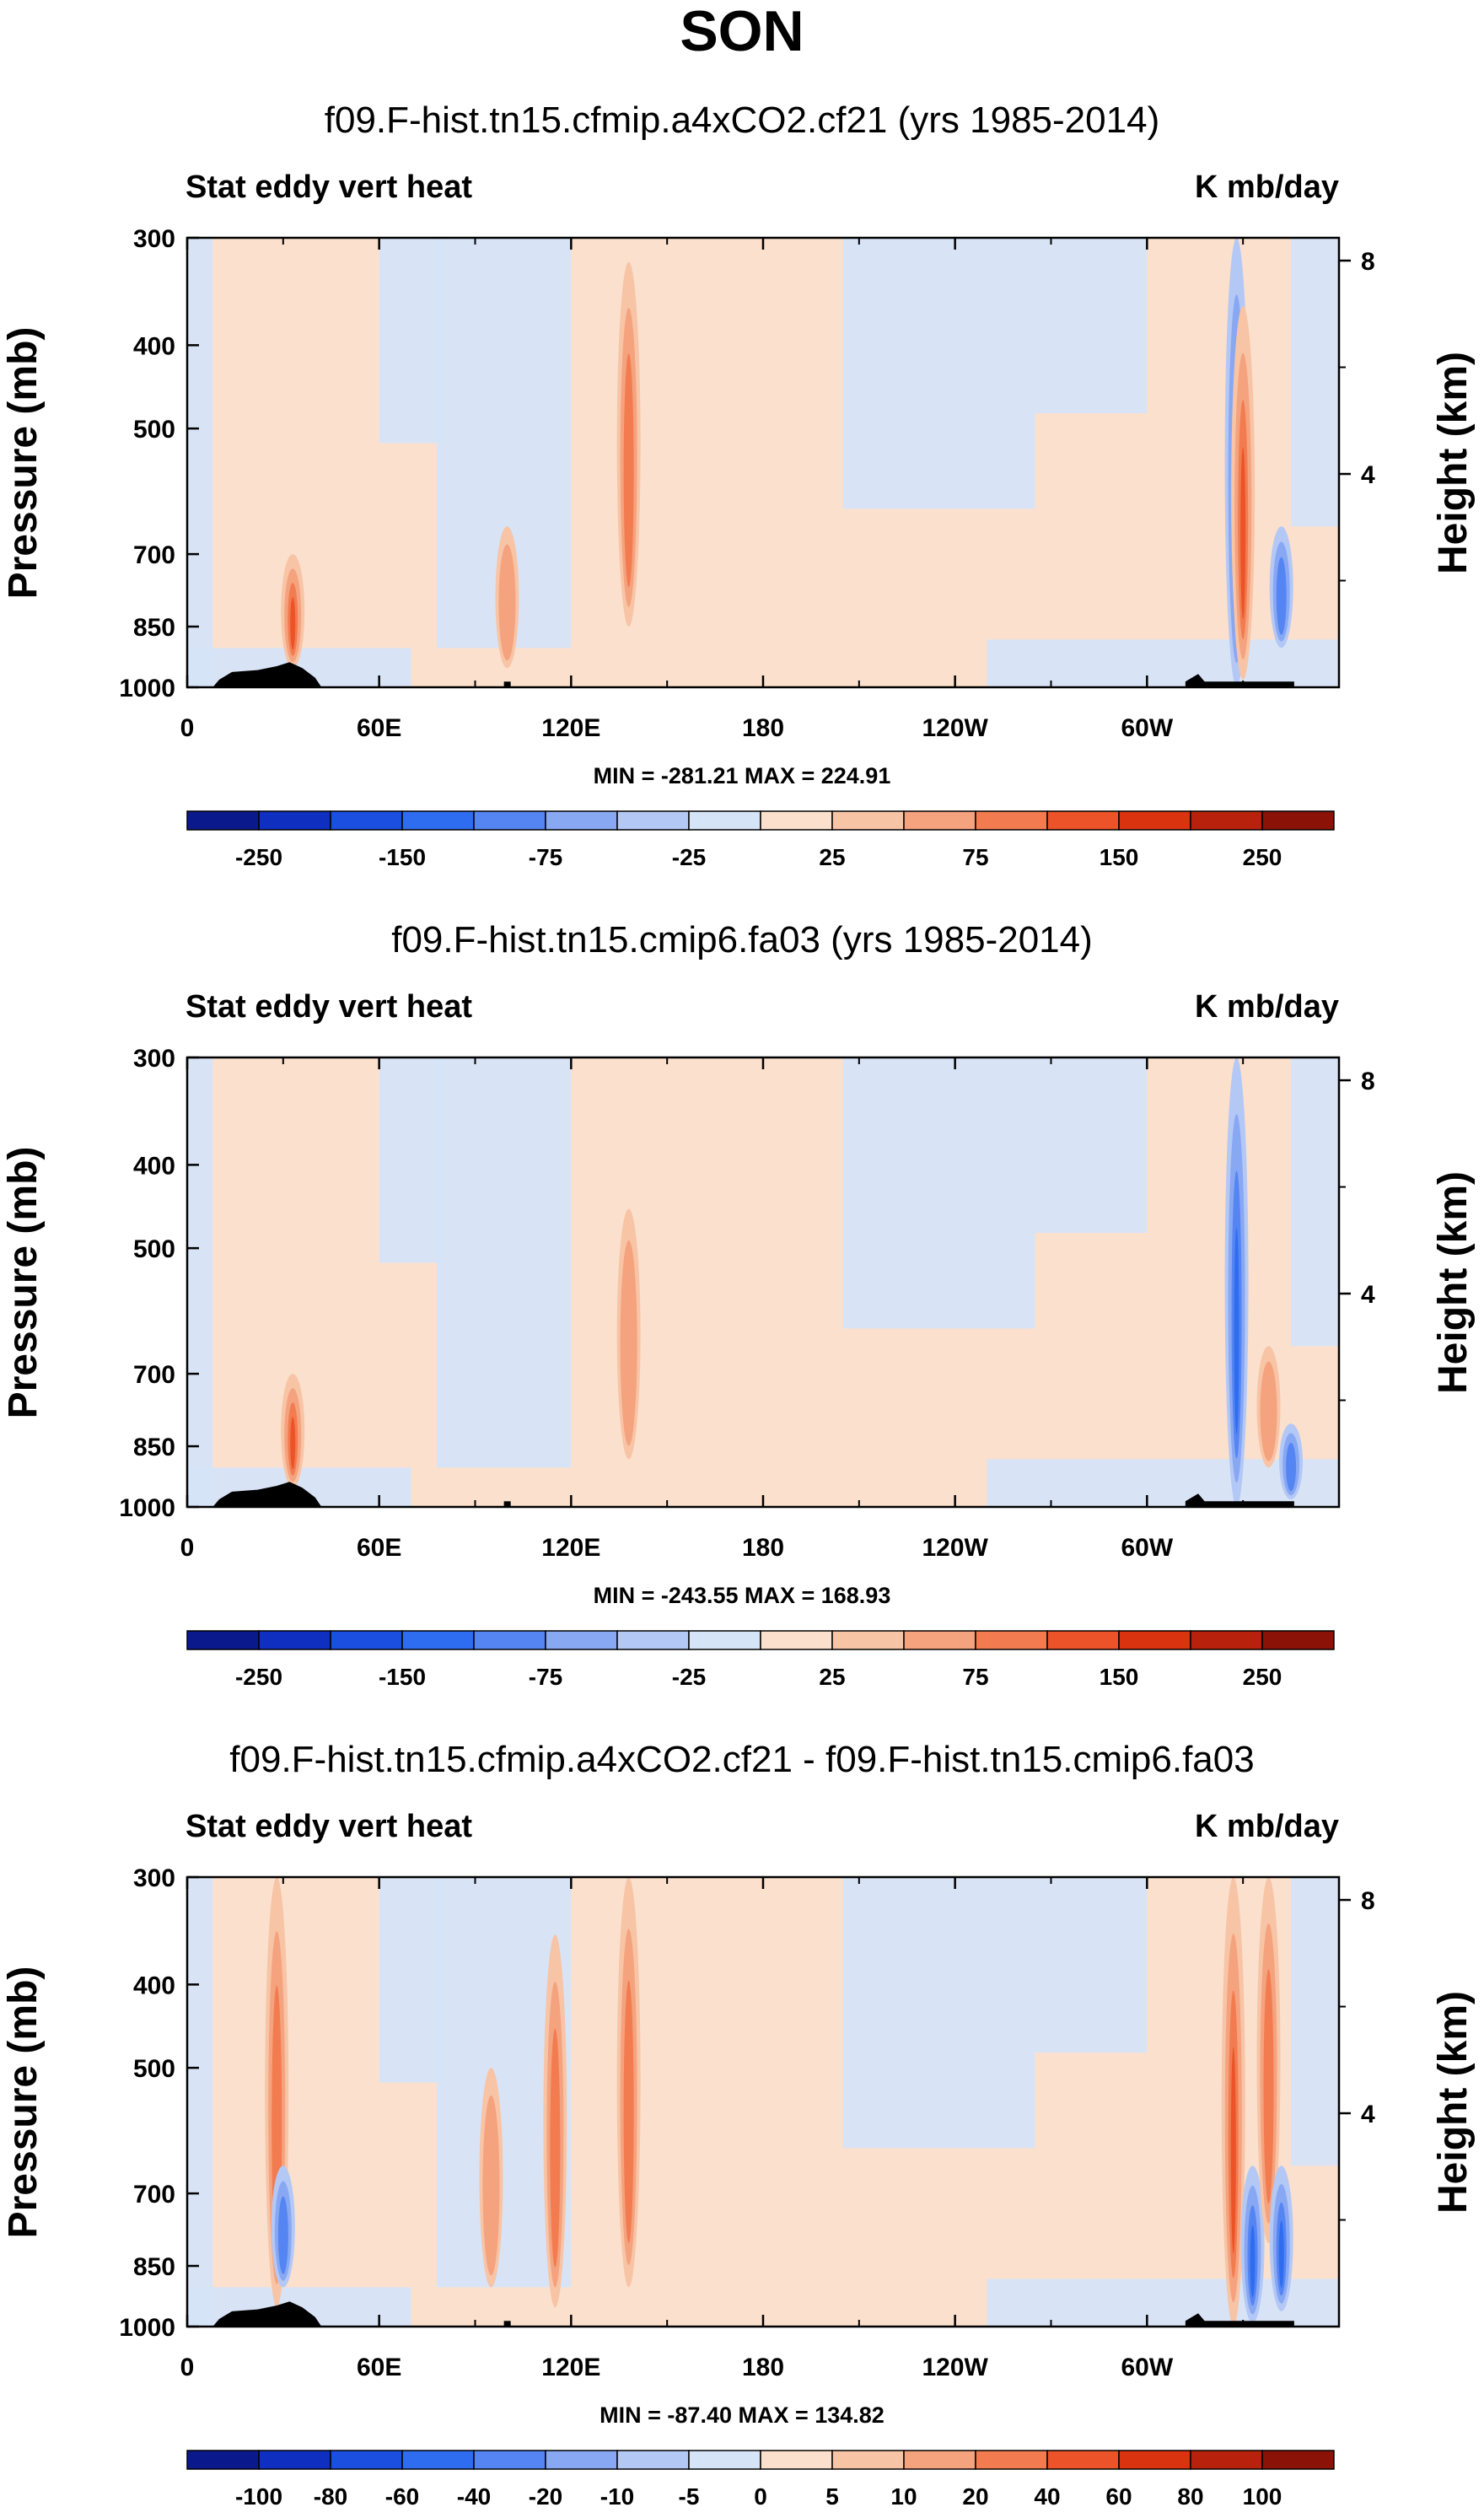  I want to click on min-max-label: MIN = -243.55 MAX = 168.93, so click(742, 1595).